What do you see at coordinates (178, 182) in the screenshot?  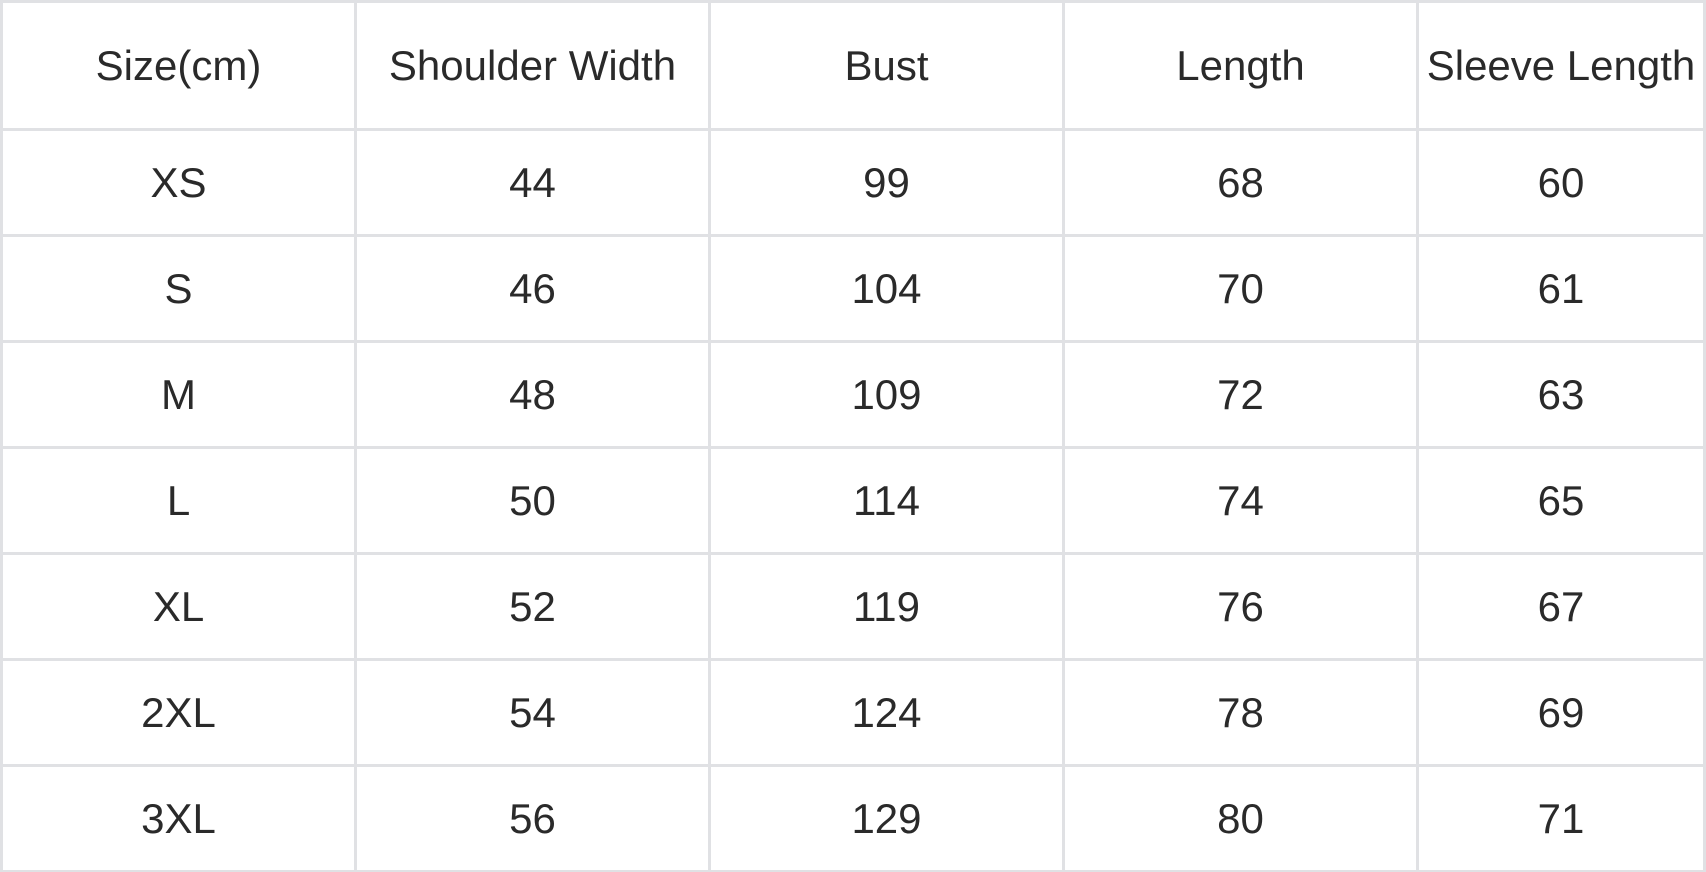 I see `cell-size: XS` at bounding box center [178, 182].